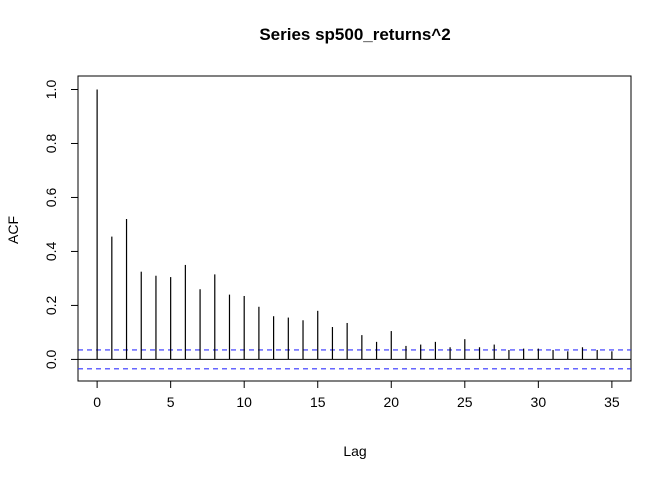 The width and height of the screenshot is (672, 480). Describe the element at coordinates (612, 402) in the screenshot. I see `x-tick-label: 35` at that location.